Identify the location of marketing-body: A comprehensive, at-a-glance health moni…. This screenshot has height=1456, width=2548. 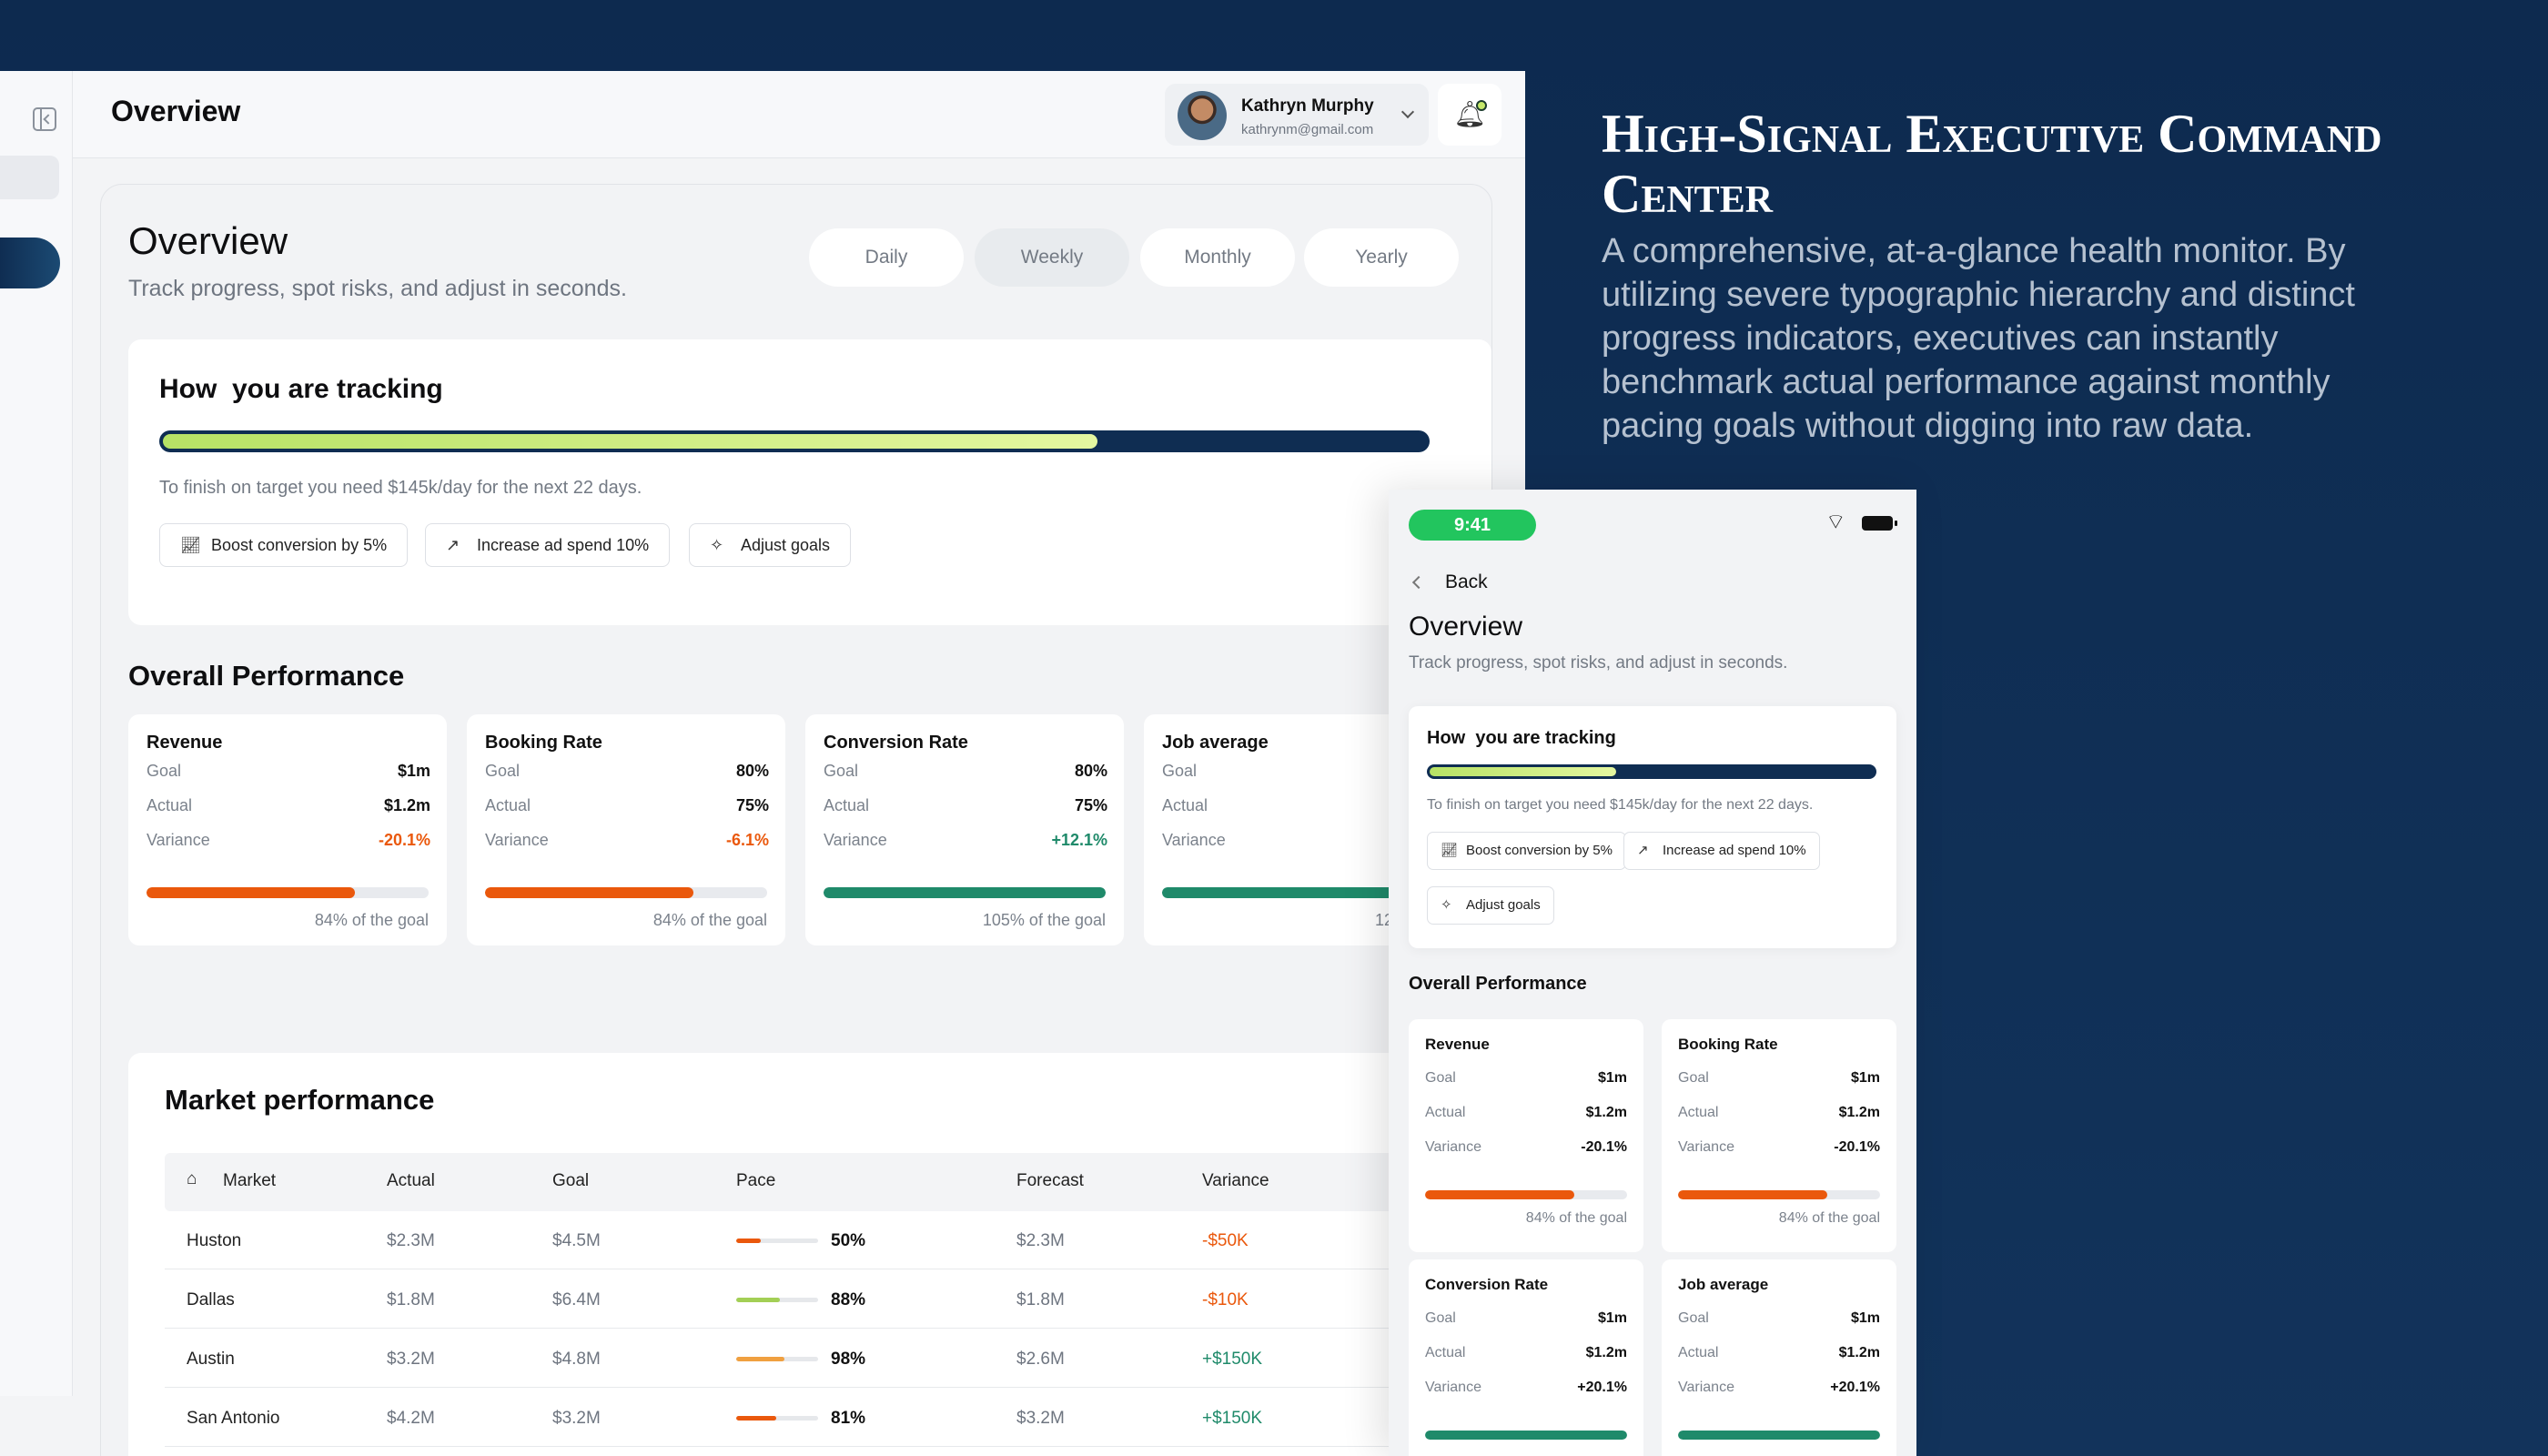
(1979, 339).